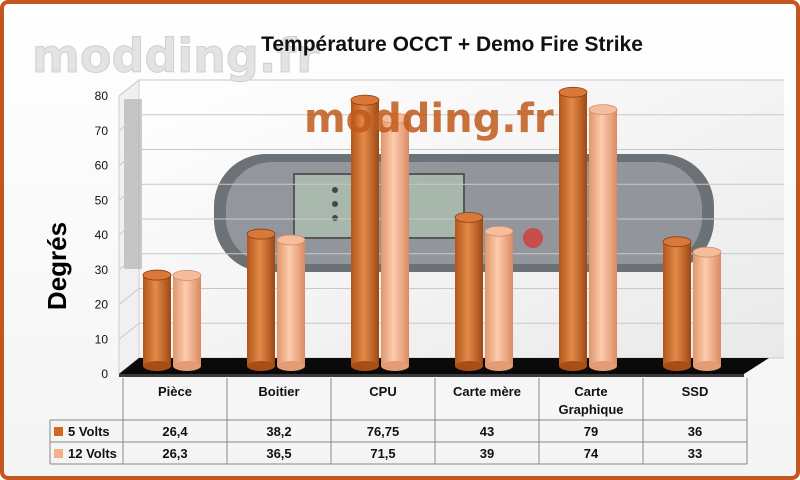 This screenshot has height=480, width=800. What do you see at coordinates (175, 391) in the screenshot?
I see `x-tick-label: Pièce` at bounding box center [175, 391].